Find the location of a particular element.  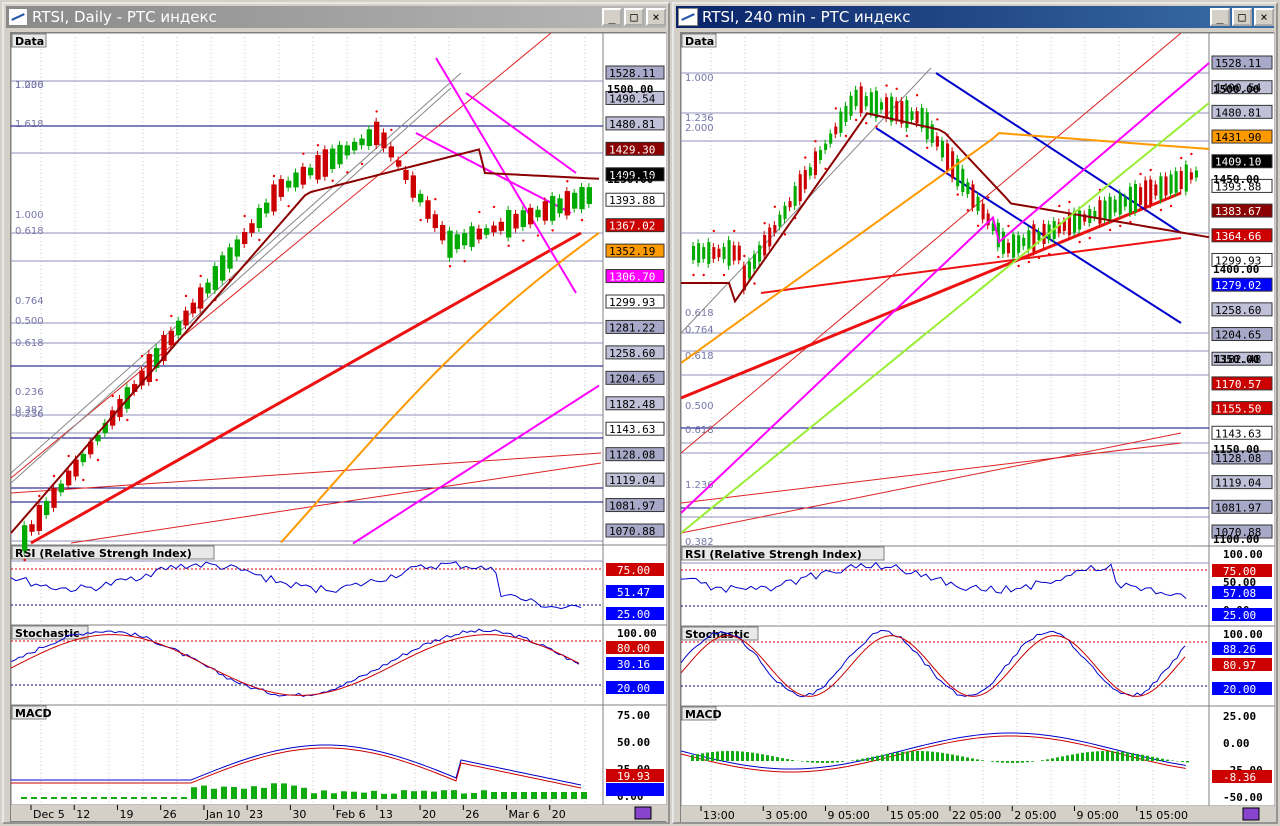

chart-app-icon is located at coordinates (688, 17).